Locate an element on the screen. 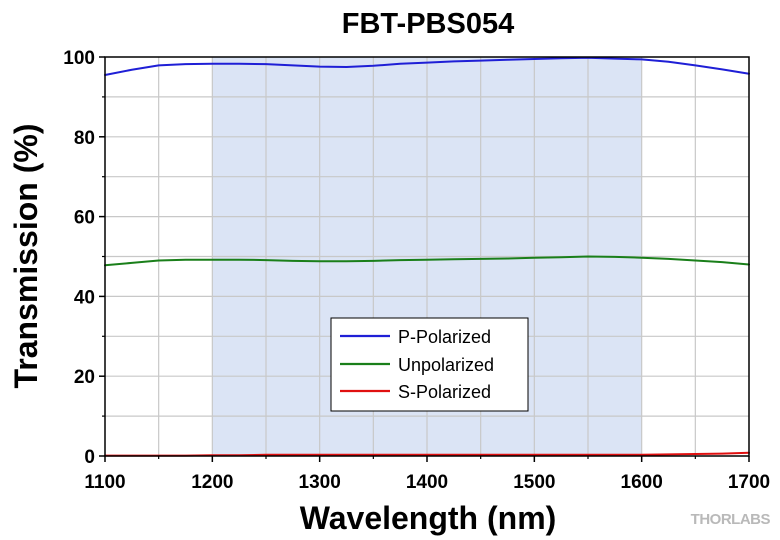 This screenshot has width=780, height=540. x-tick-label: 1300 is located at coordinates (320, 482).